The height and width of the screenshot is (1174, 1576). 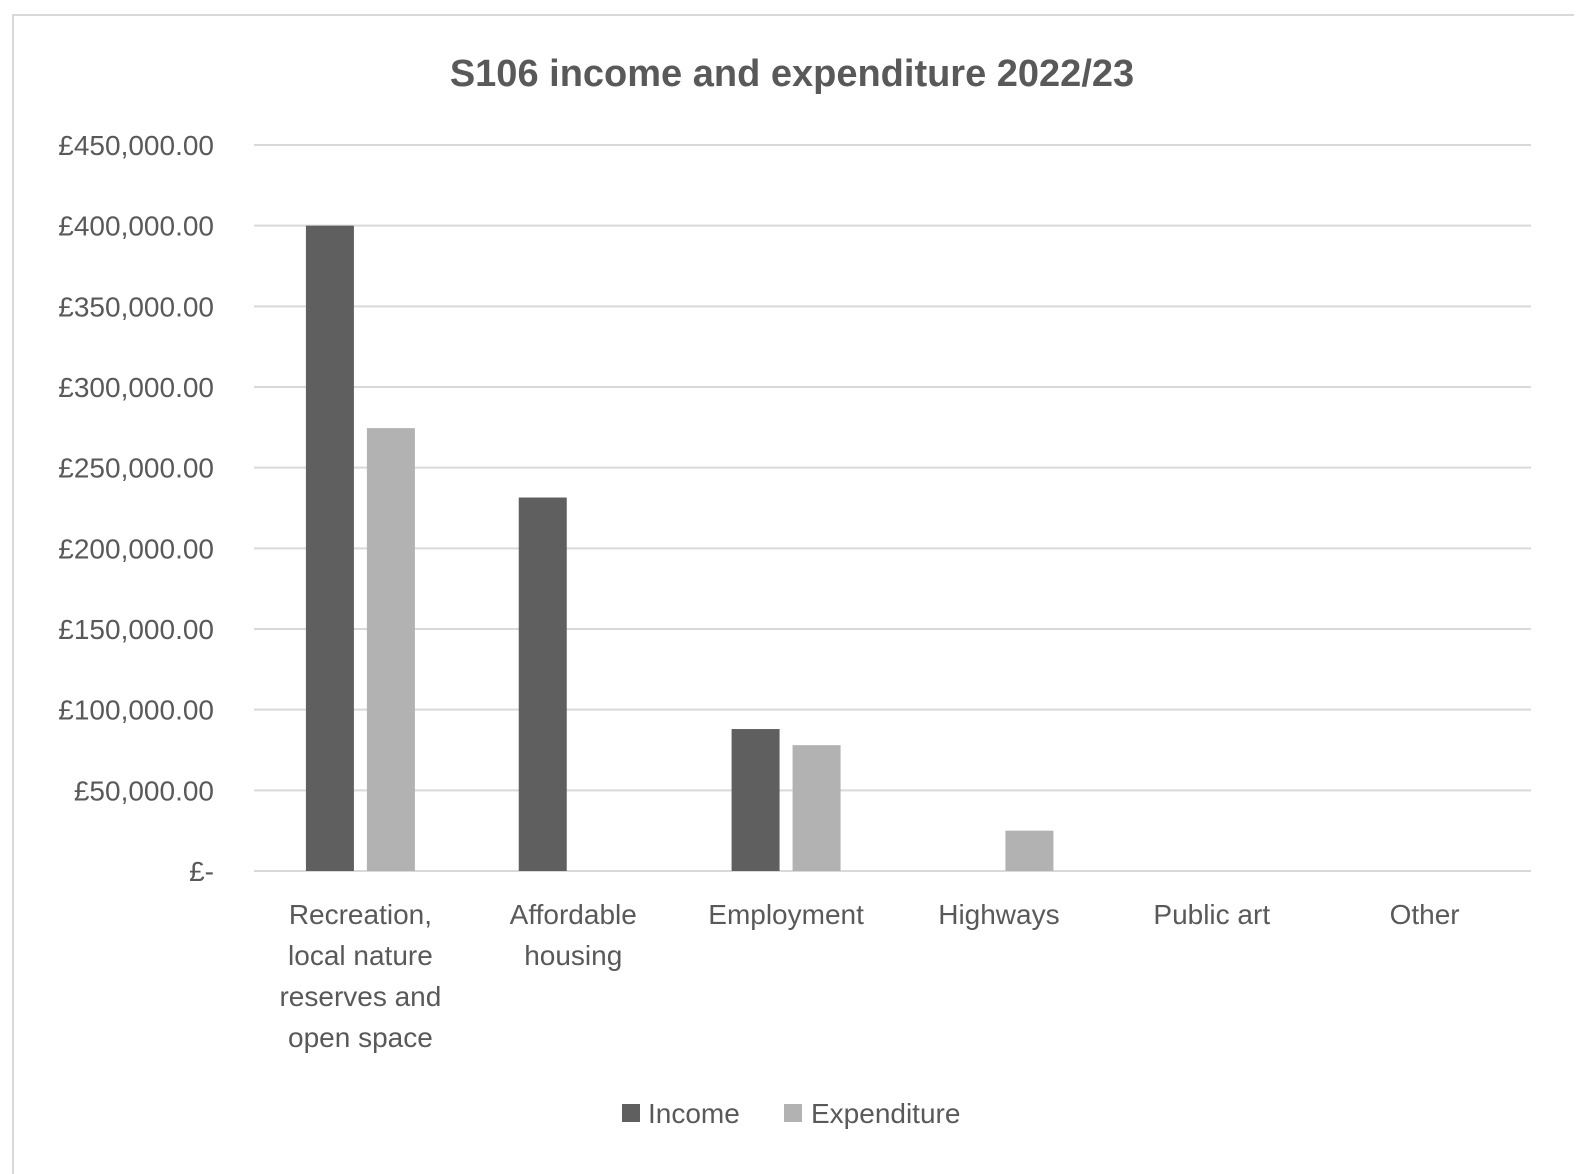 I want to click on x-category-label: Other, so click(x=1425, y=914).